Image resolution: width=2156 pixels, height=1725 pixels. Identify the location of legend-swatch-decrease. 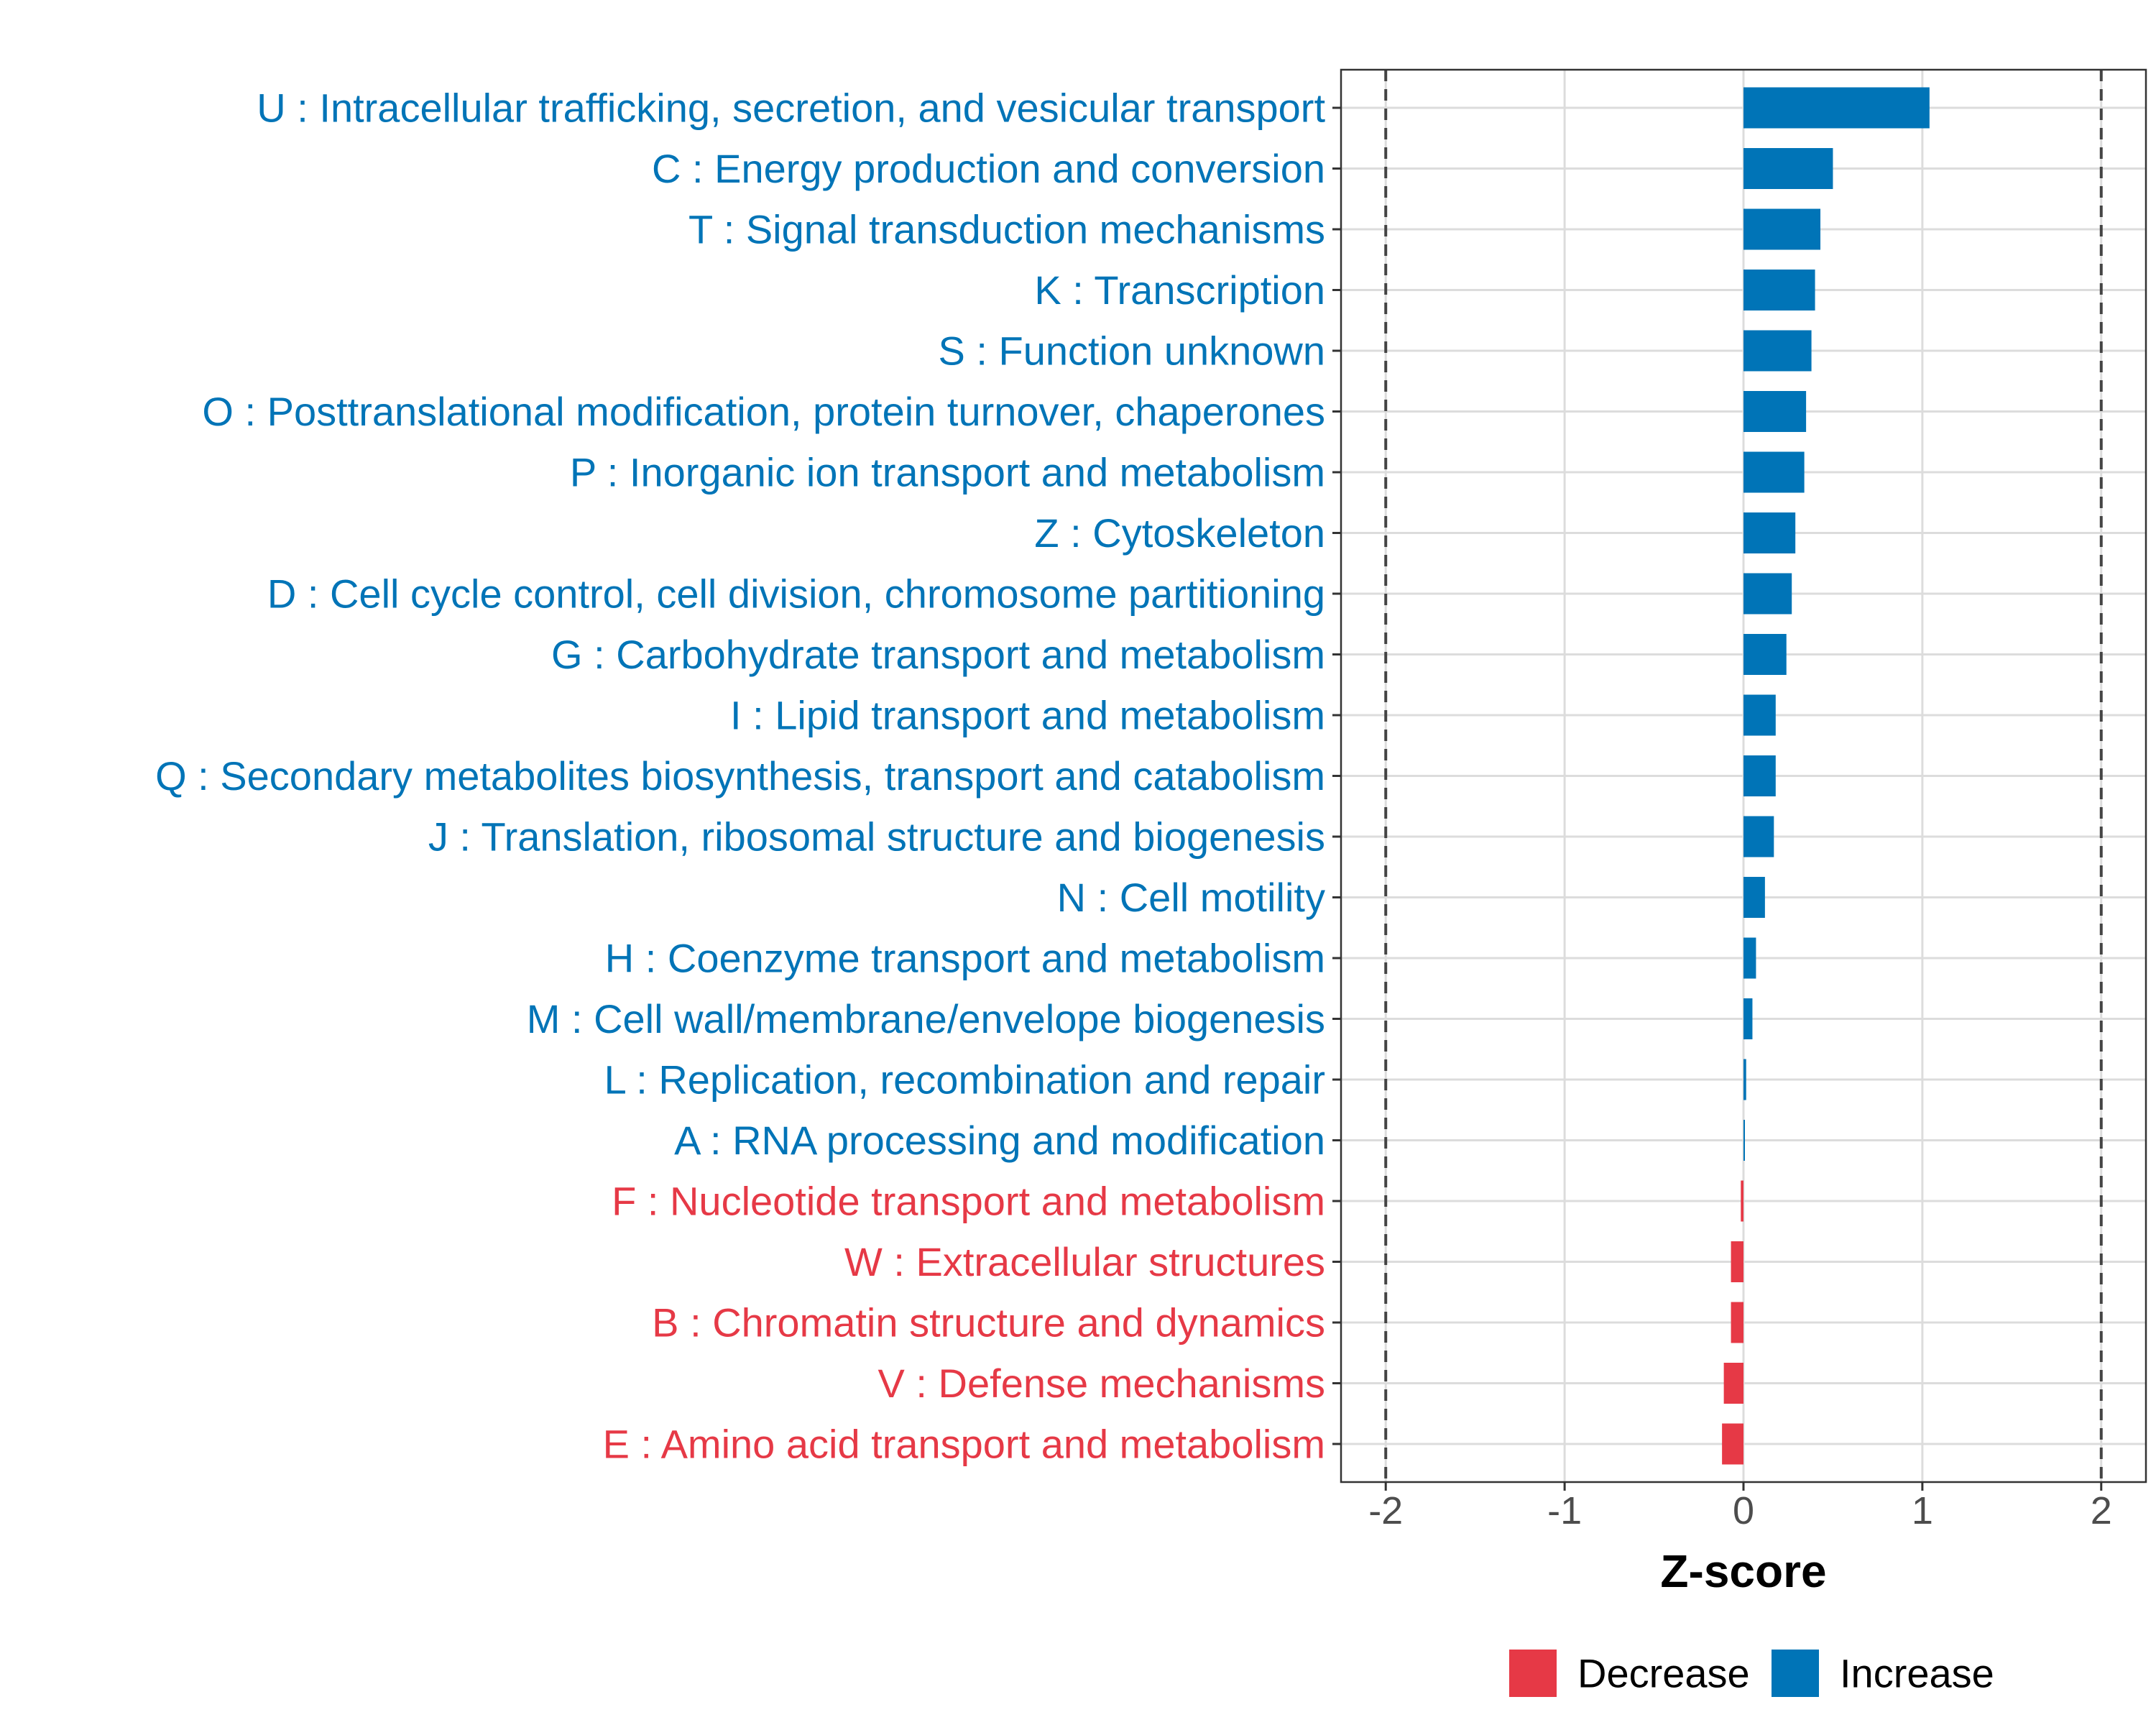
(1533, 1673).